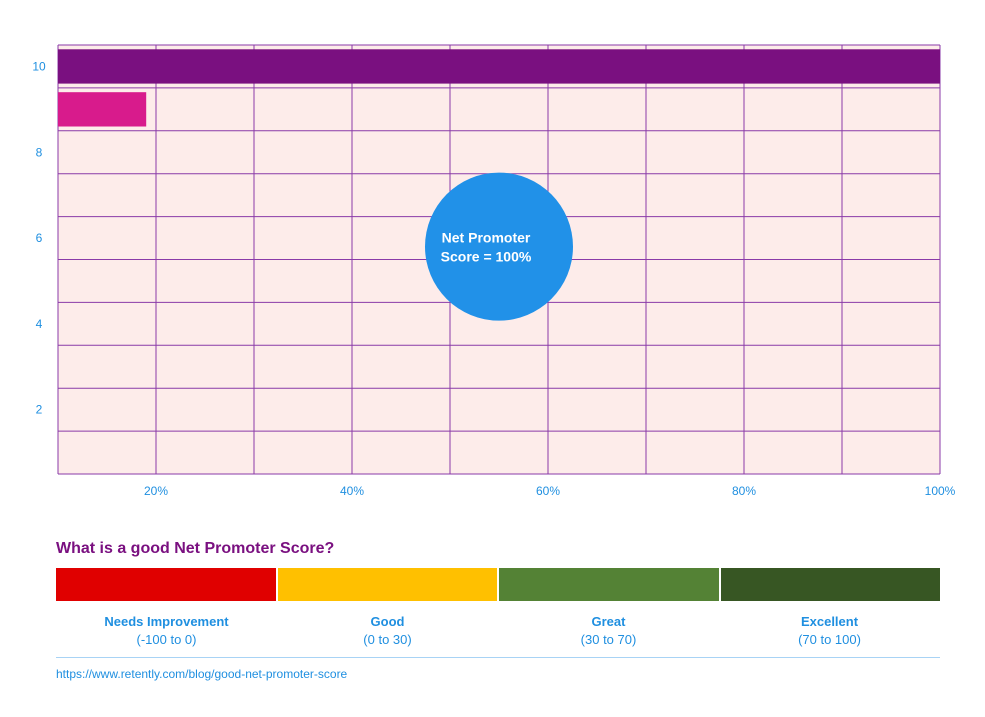  Describe the element at coordinates (156, 491) in the screenshot. I see `x-tick-label: 20%` at that location.